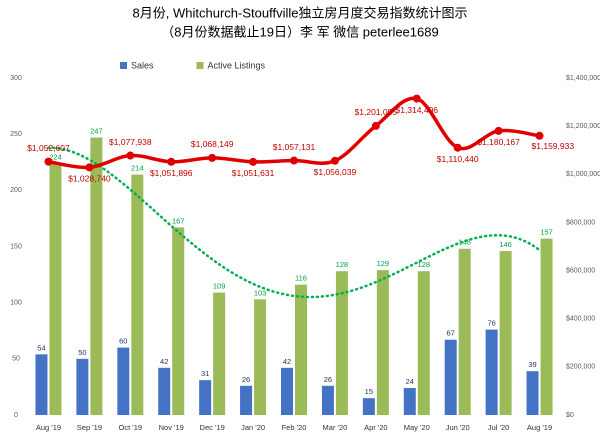 This screenshot has width=600, height=437. Describe the element at coordinates (246, 379) in the screenshot. I see `bar-value-label: 26` at that location.